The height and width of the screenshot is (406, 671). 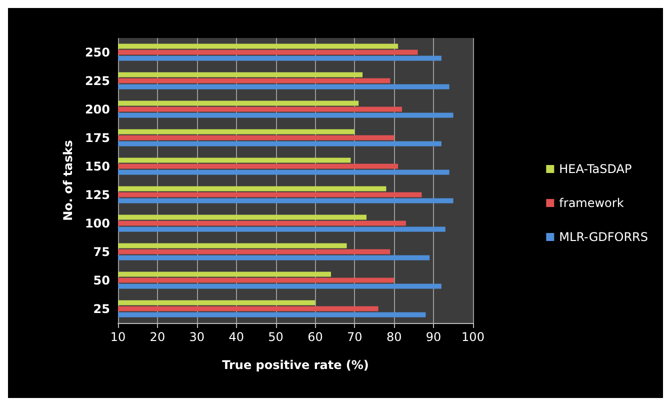 I want to click on y-tick-label: 125, so click(x=97, y=195).